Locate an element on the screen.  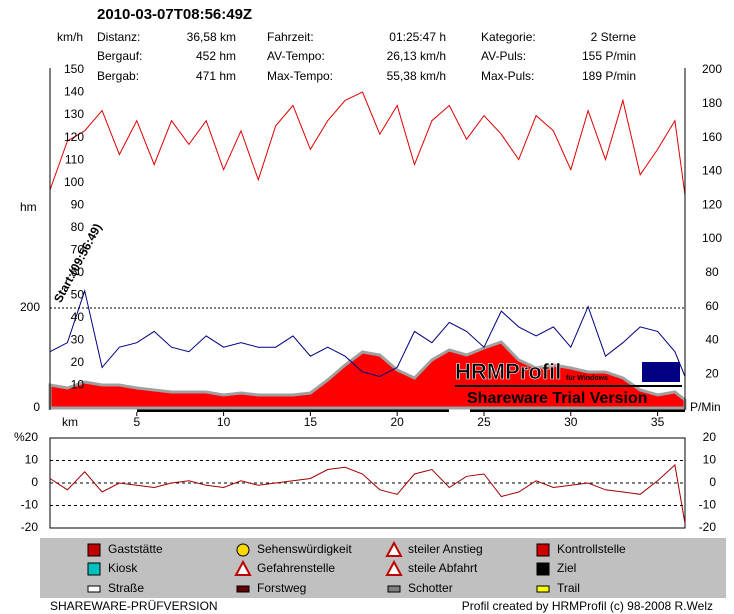
stat-value: 189 P/min is located at coordinates (609, 76).